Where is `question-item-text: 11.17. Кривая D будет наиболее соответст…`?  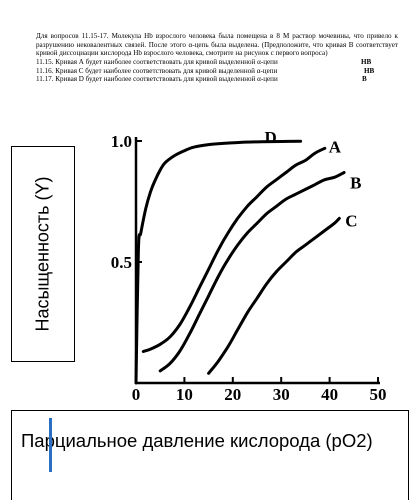
question-item-text: 11.17. Кривая D будет наиболее соответст… is located at coordinates (157, 79).